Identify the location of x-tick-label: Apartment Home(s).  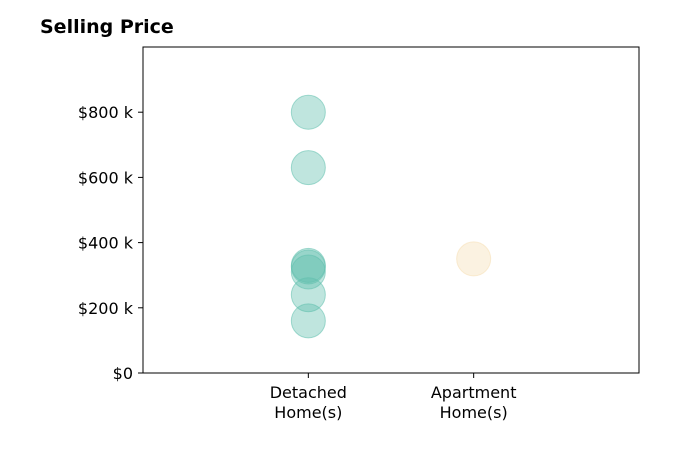
(474, 402).